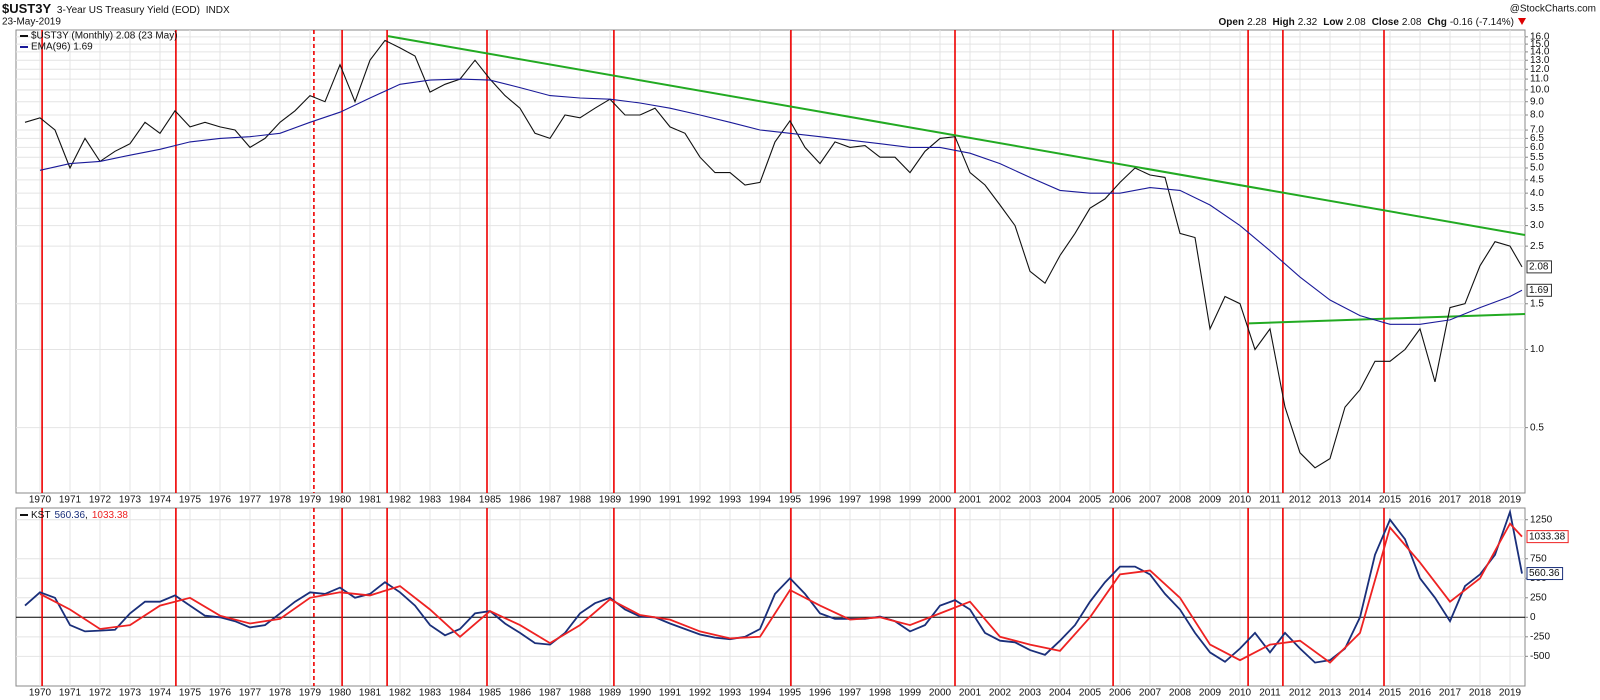 The width and height of the screenshot is (1600, 700). Describe the element at coordinates (1257, 22) in the screenshot. I see `quote-value: 2.28` at that location.